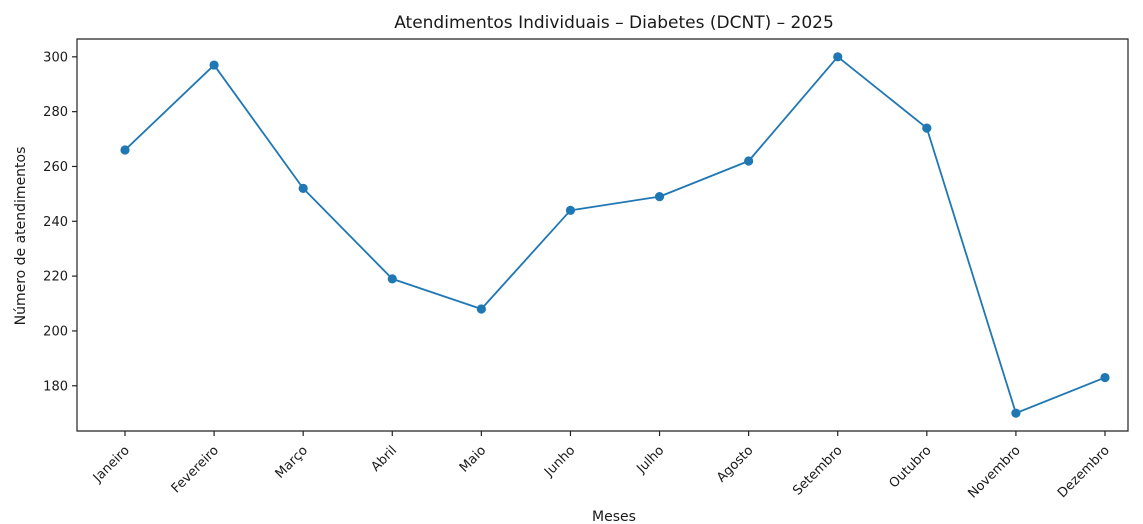  I want to click on x-tick-label: Maio, so click(473, 459).